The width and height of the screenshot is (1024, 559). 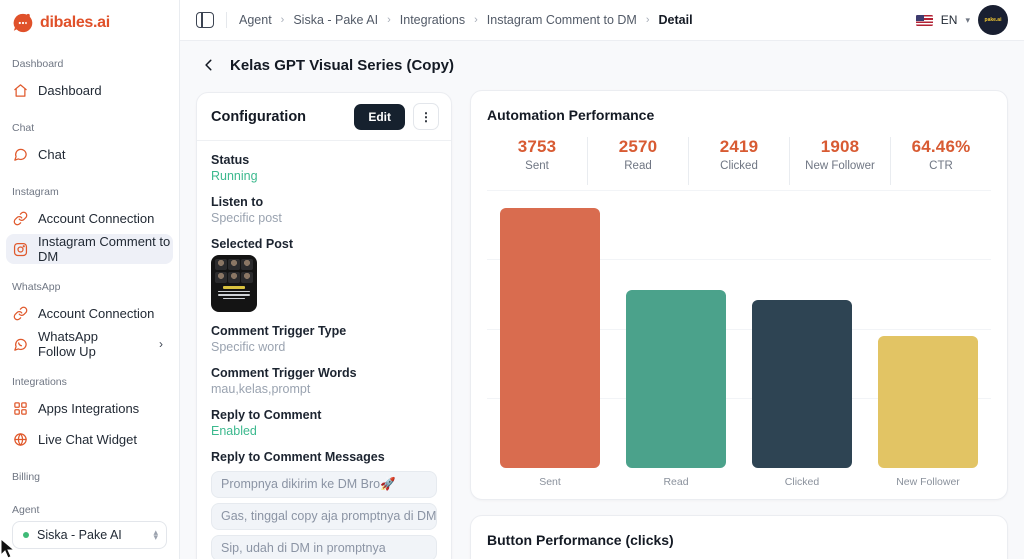 What do you see at coordinates (104, 249) in the screenshot?
I see `sidebar-item-label: Instagram Comment to DM` at bounding box center [104, 249].